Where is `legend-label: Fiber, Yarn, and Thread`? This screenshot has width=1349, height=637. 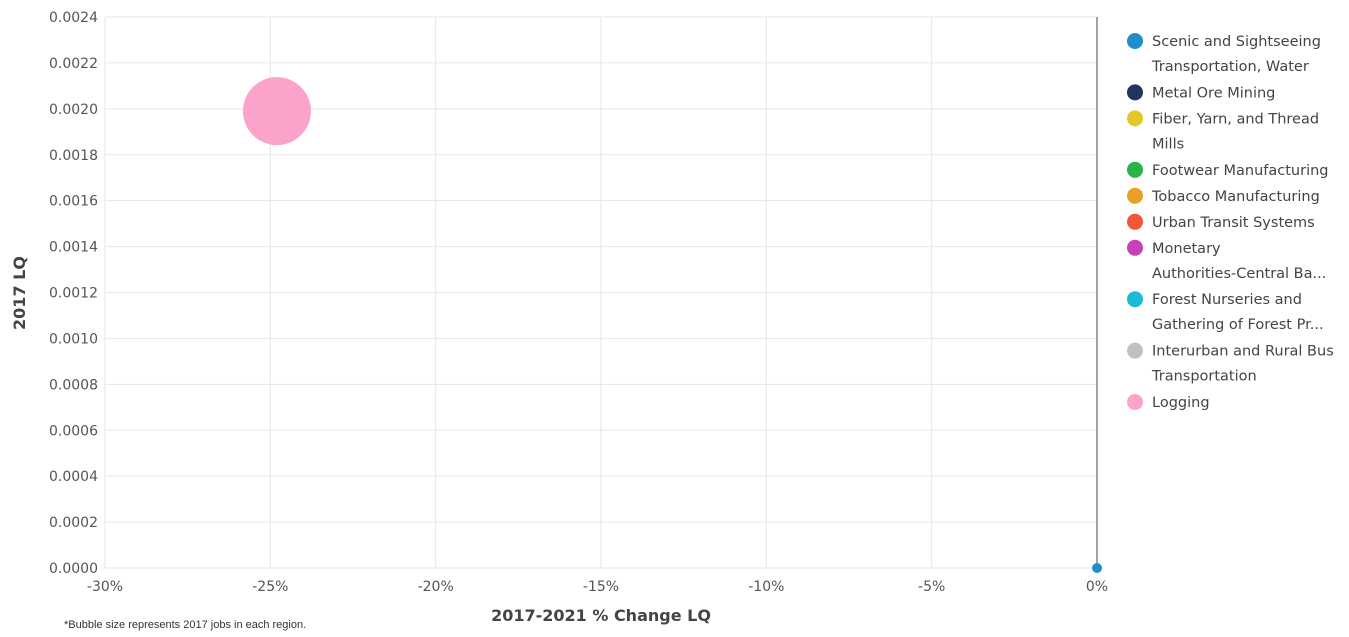
legend-label: Fiber, Yarn, and Thread is located at coordinates (1235, 119).